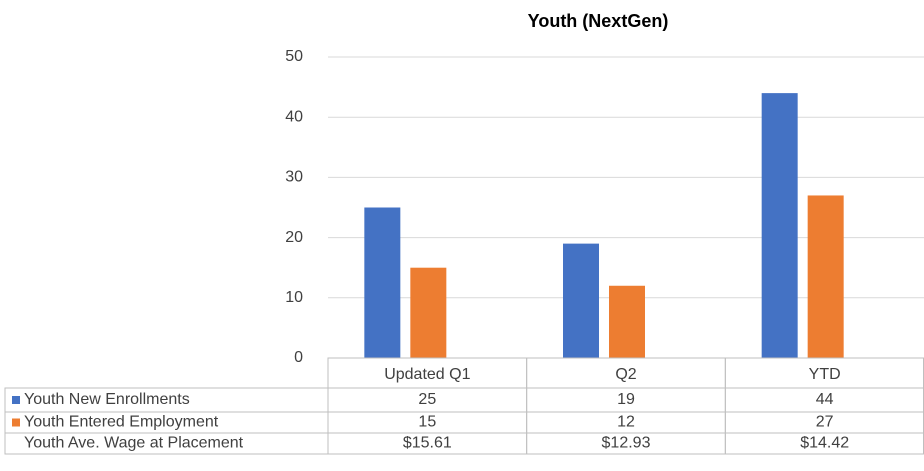  I want to click on table-value: 25, so click(427, 399).